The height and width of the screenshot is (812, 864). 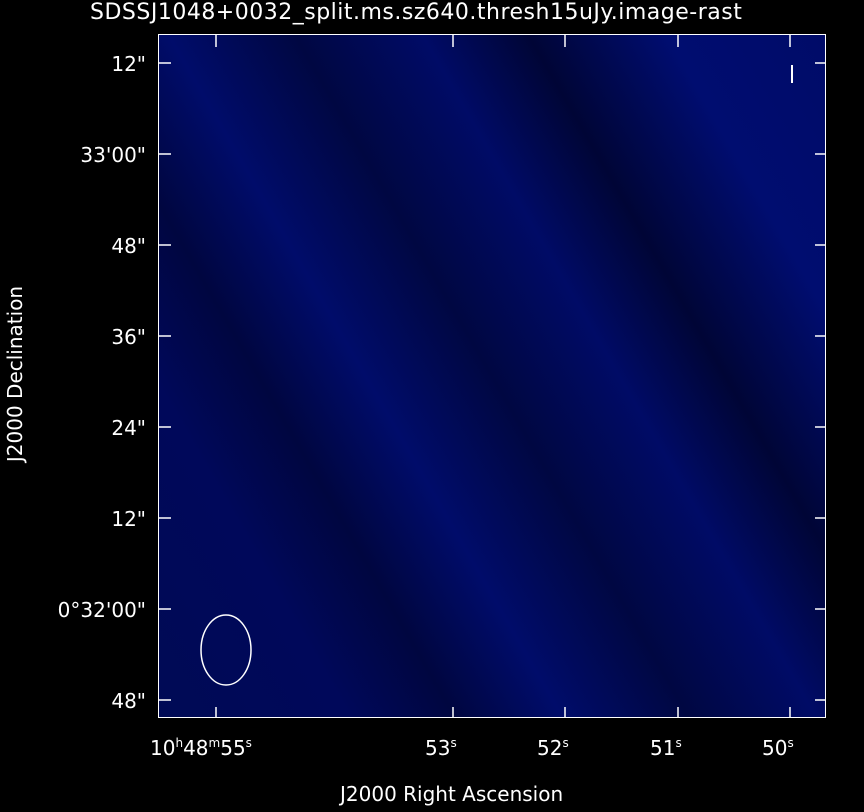 I want to click on x-tick-label: 51s, so click(x=666, y=748).